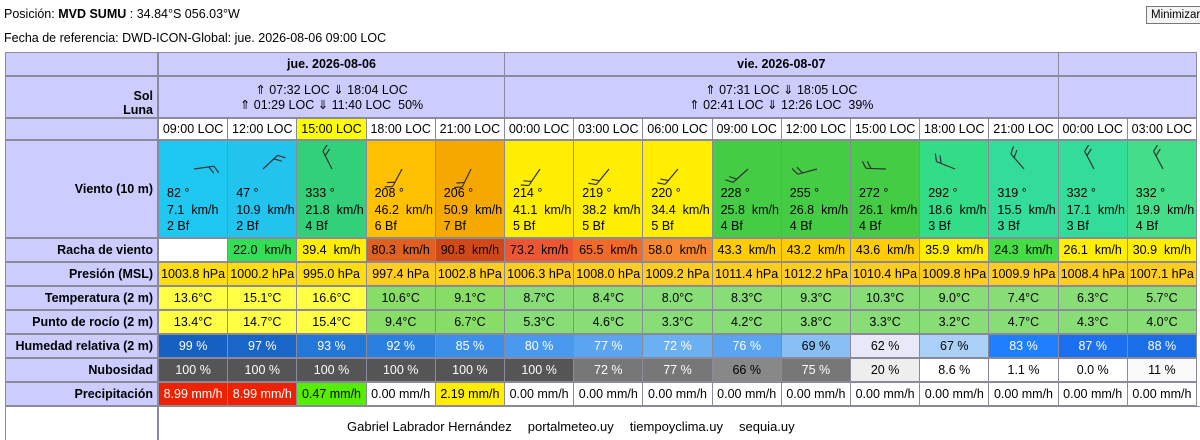 Image resolution: width=1200 pixels, height=440 pixels. What do you see at coordinates (262, 129) in the screenshot?
I see `time: 12:00 LOC` at bounding box center [262, 129].